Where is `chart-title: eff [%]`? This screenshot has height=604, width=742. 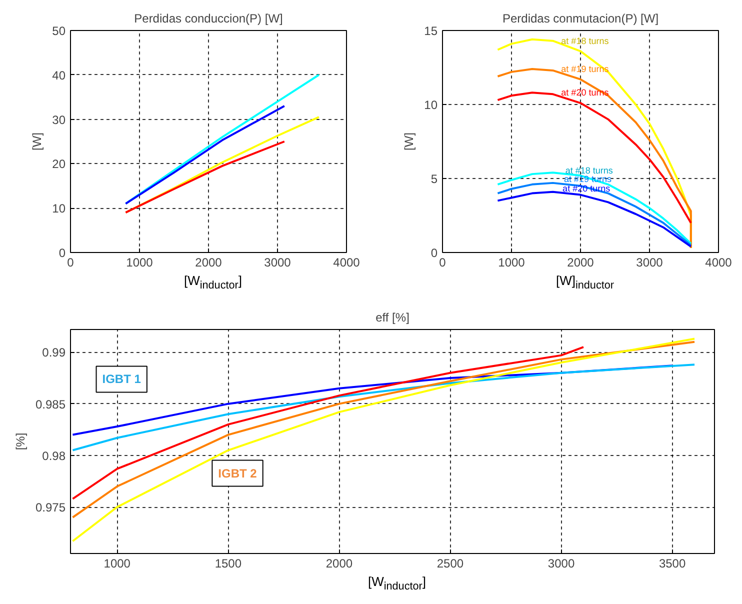 chart-title: eff [%] is located at coordinates (393, 317).